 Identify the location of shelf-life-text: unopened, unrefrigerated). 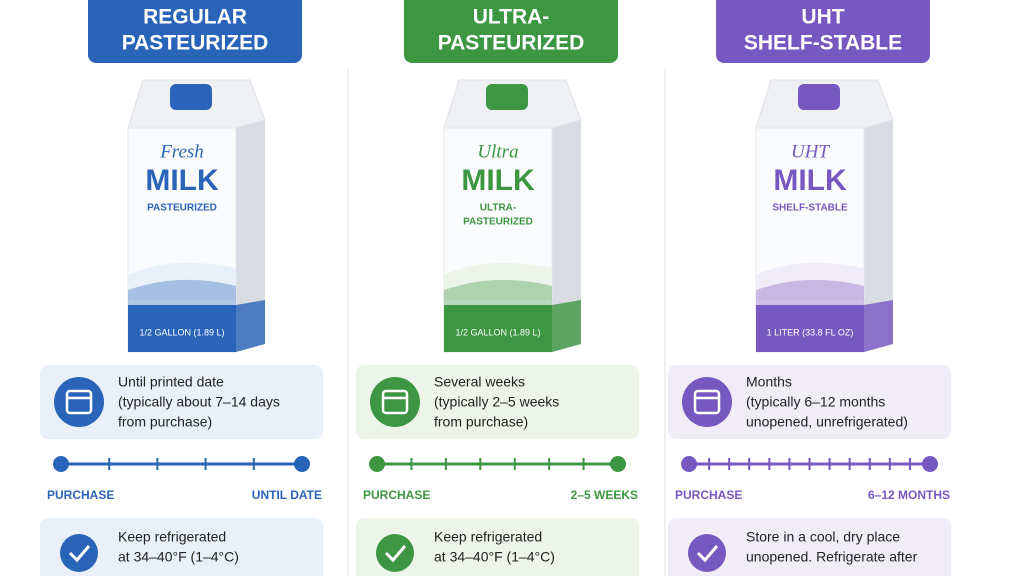
(827, 422).